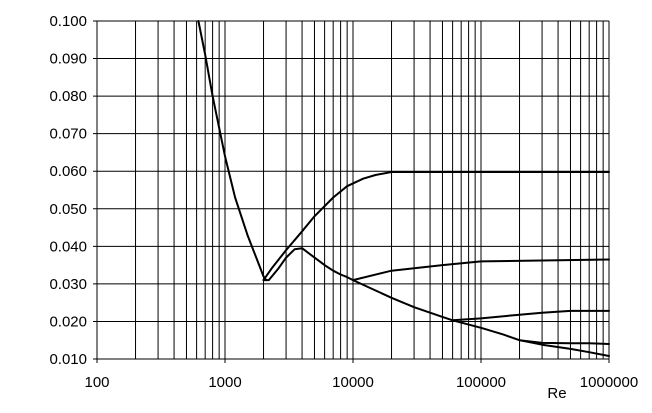  I want to click on x-tick-label: 1000, so click(224, 382).